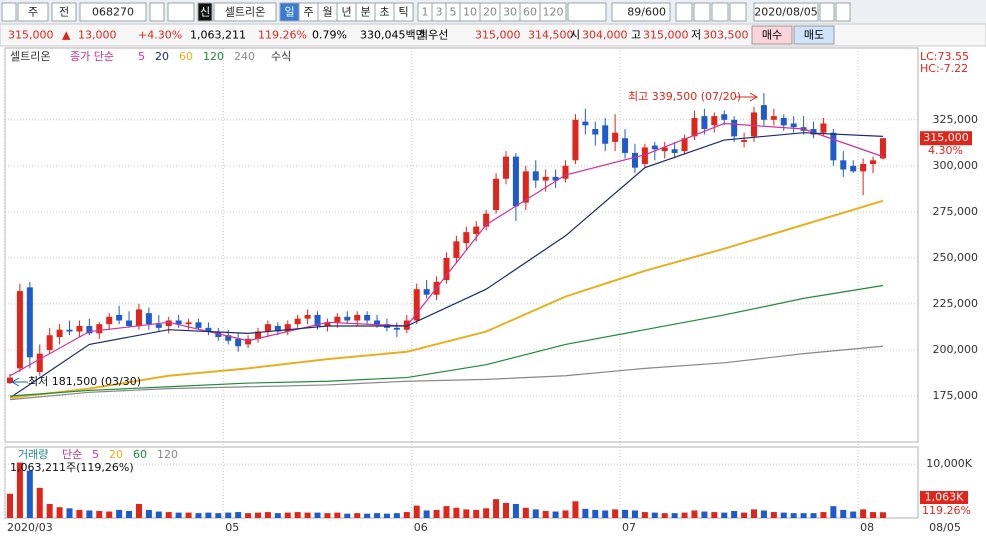 This screenshot has width=986, height=538. I want to click on order-button-label: 매수, so click(772, 35).